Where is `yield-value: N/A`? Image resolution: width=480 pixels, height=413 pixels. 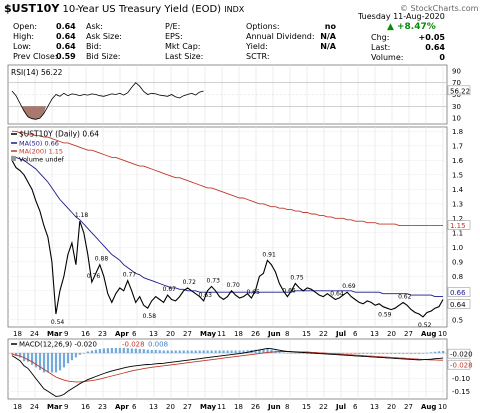
yield-value: N/A is located at coordinates (328, 46).